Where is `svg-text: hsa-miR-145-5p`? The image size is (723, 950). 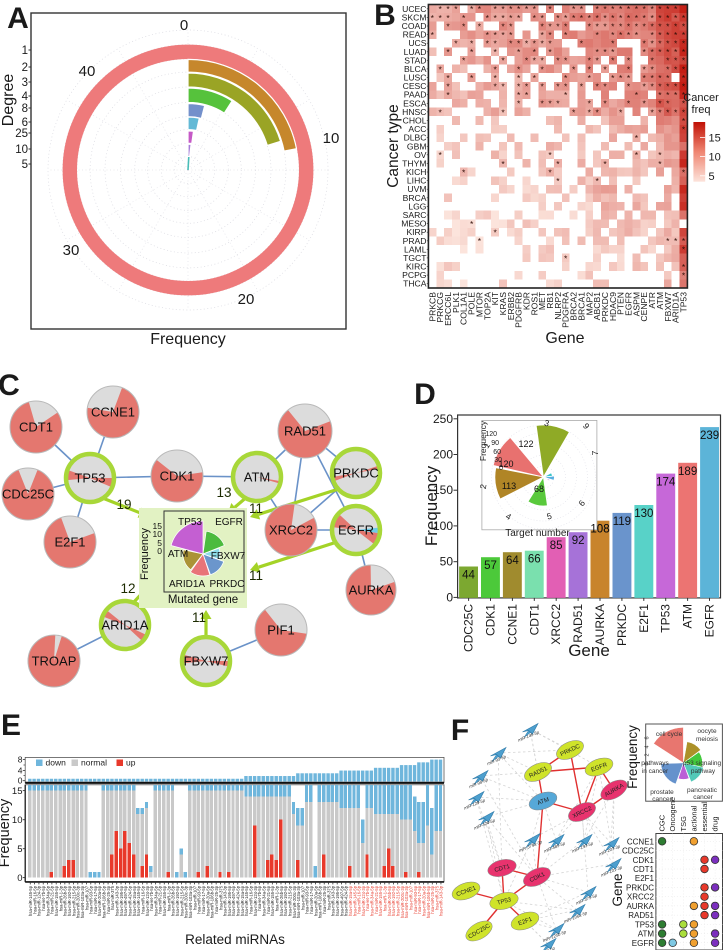 svg-text: hsa-miR-145-5p is located at coordinates (138, 900).